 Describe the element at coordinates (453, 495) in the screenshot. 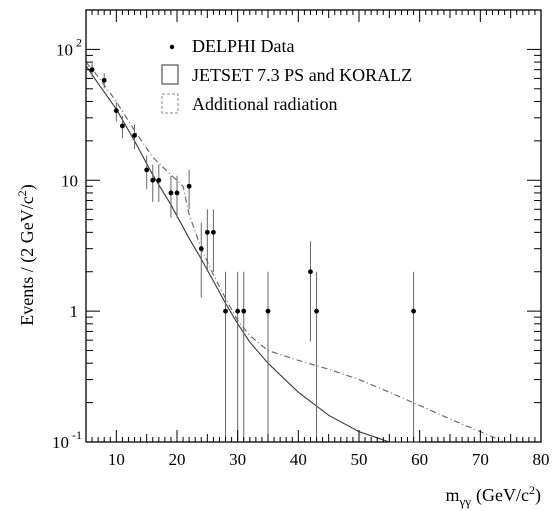

I see `x-axis-label-main: m` at that location.